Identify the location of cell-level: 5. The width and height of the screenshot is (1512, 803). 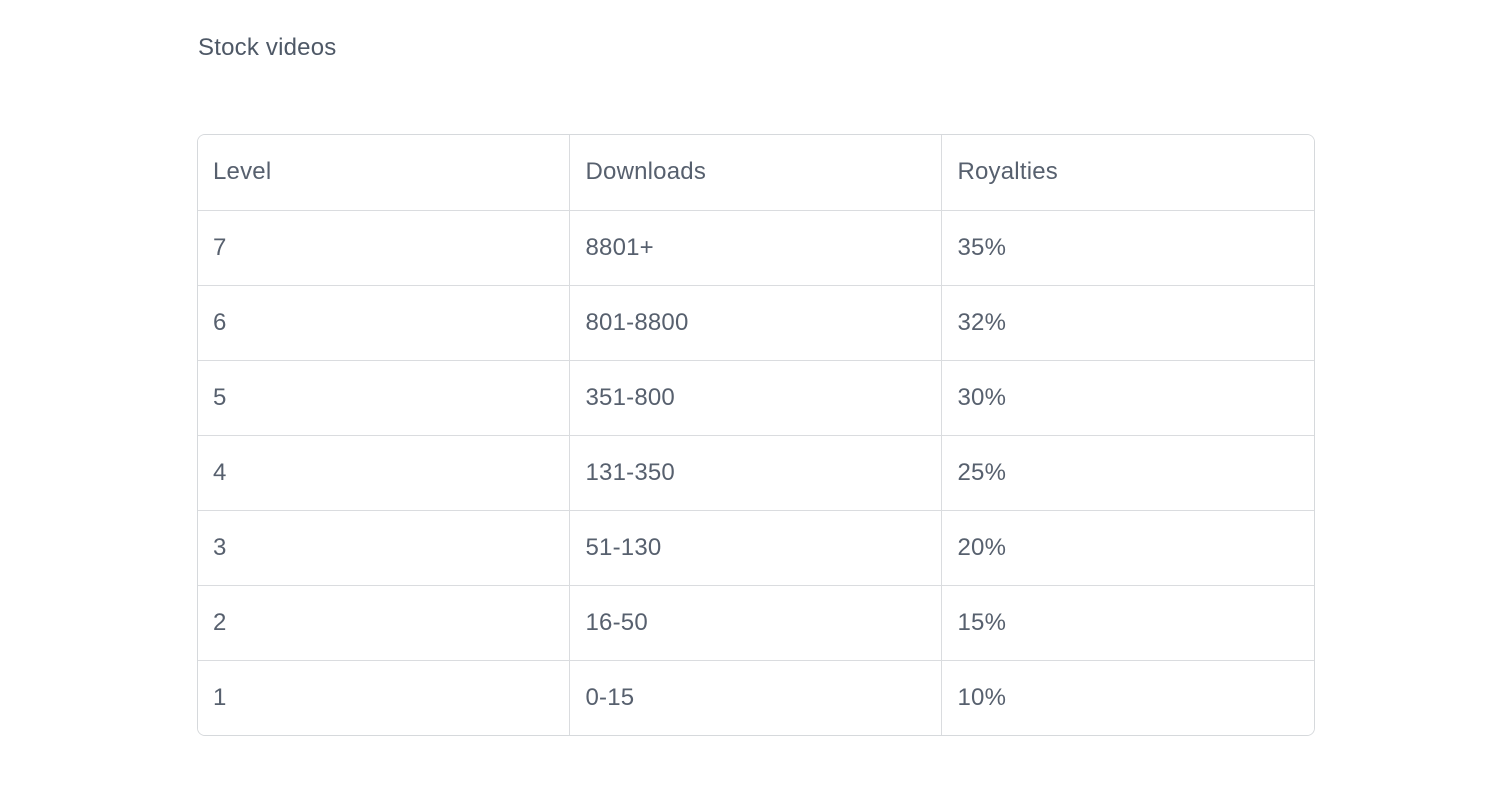
(384, 398).